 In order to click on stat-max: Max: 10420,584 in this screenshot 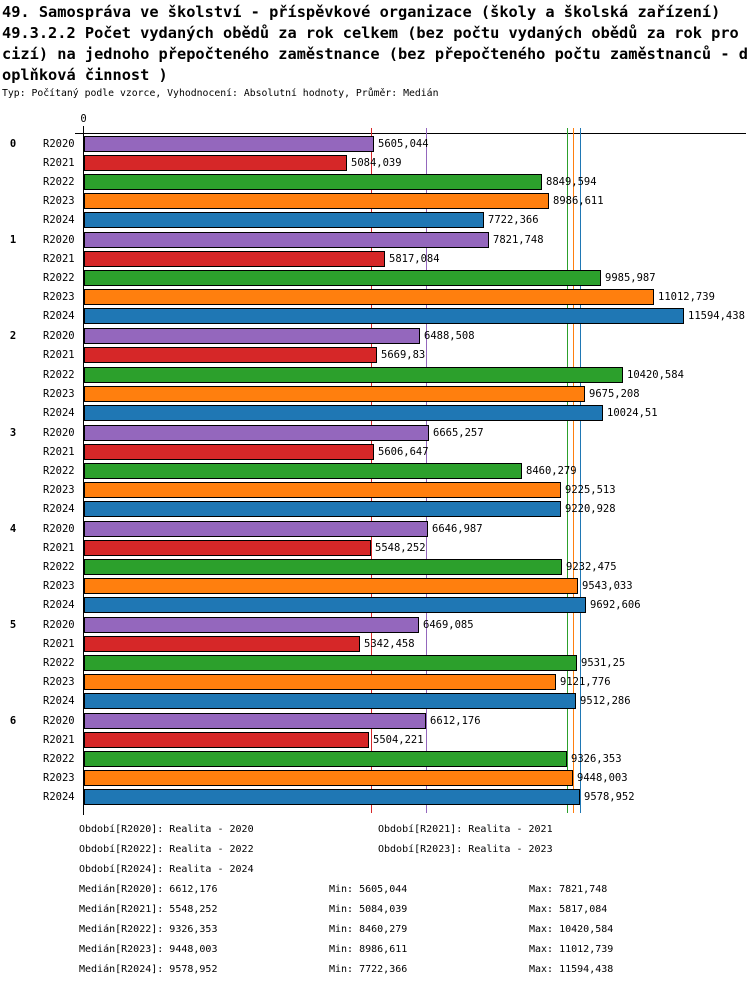, I will do `click(571, 929)`.